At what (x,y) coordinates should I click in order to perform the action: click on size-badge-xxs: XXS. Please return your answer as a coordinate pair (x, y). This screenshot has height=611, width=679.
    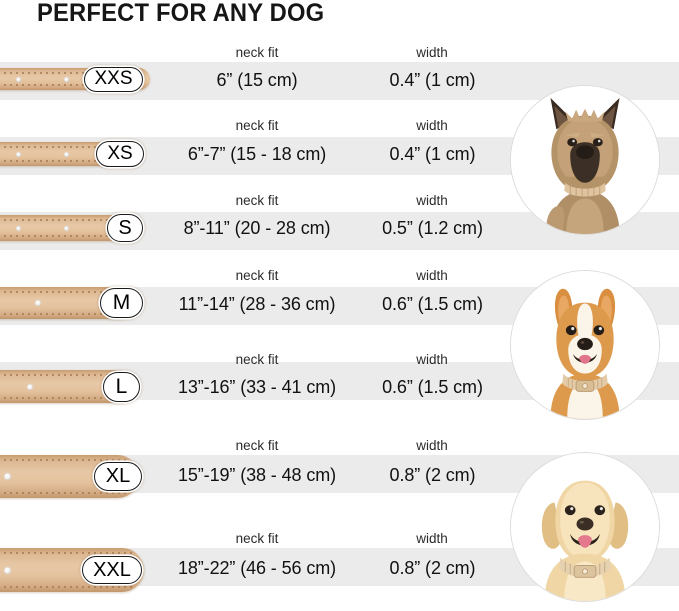
    Looking at the image, I should click on (113, 79).